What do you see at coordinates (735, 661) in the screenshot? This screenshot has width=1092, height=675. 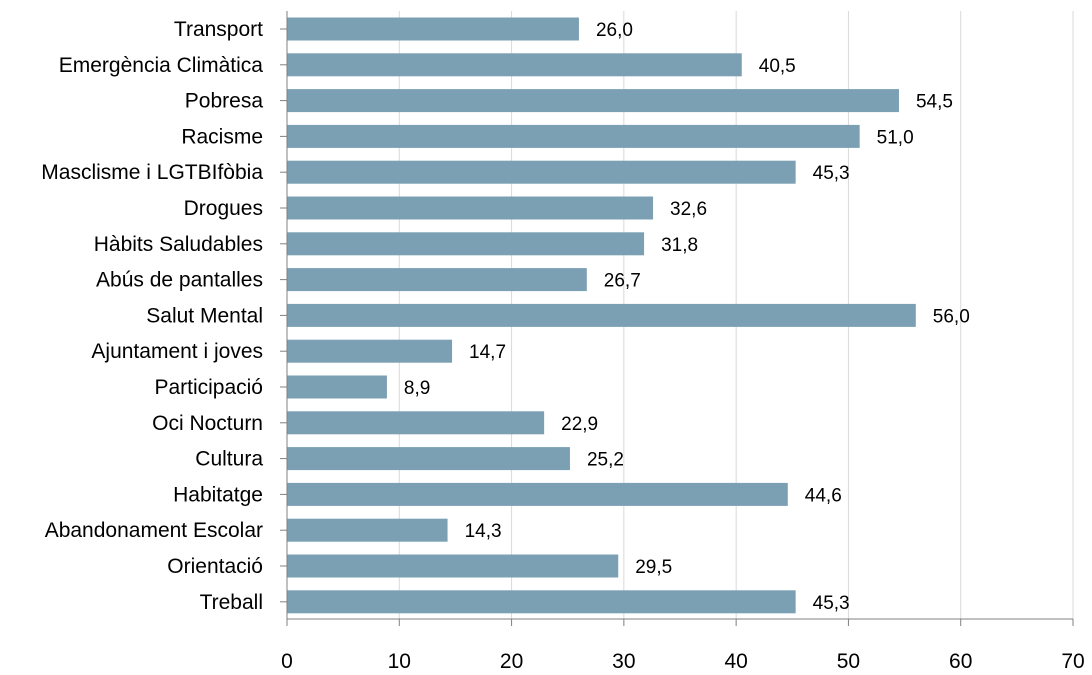 I see `x-tick-label: 40` at bounding box center [735, 661].